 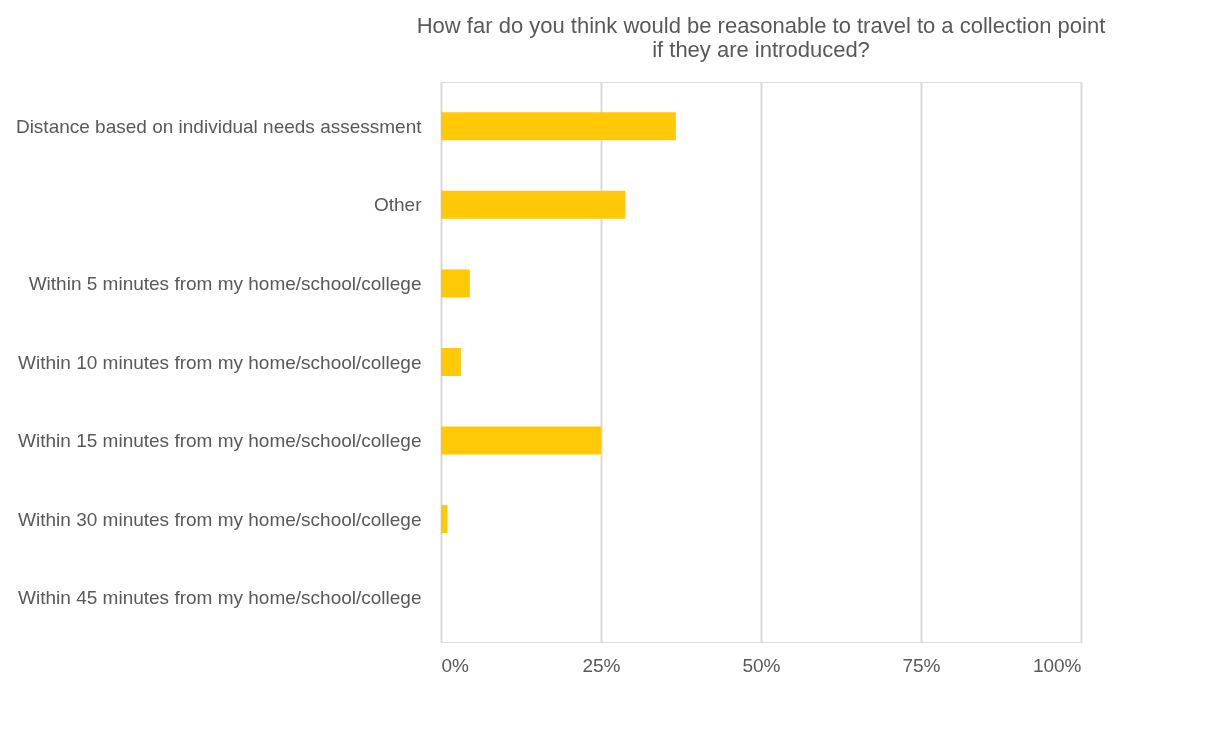 What do you see at coordinates (220, 519) in the screenshot?
I see `y-tick-label: Within 30 minutes from my home/school/college` at bounding box center [220, 519].